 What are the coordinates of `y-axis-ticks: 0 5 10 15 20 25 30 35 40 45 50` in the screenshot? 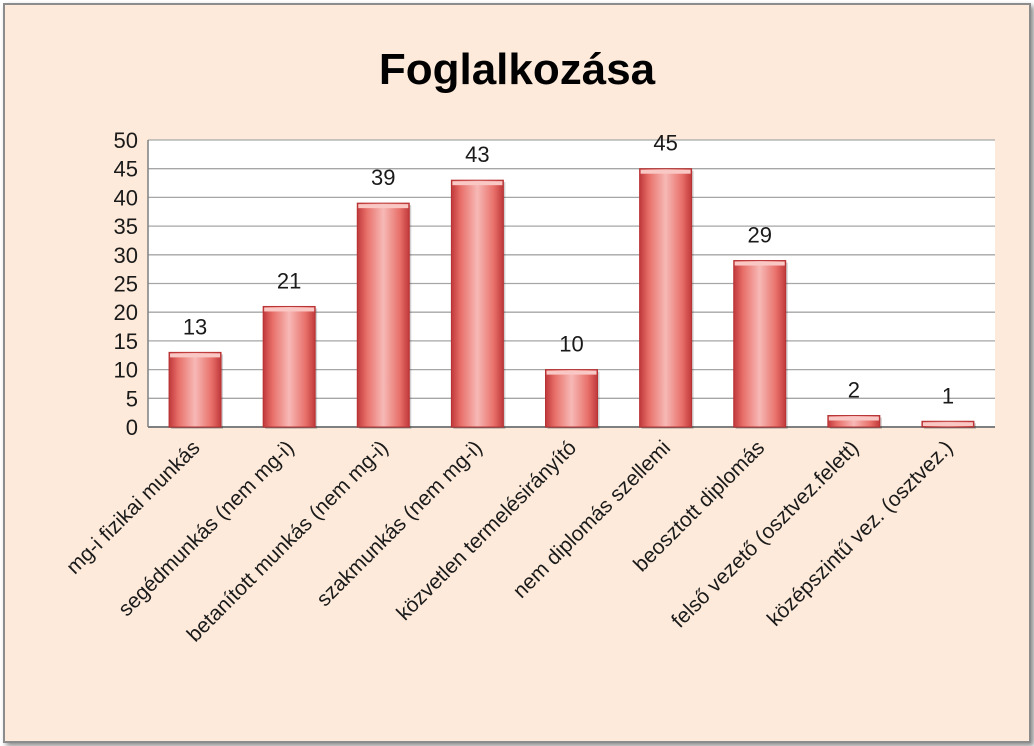 It's located at (126, 284).